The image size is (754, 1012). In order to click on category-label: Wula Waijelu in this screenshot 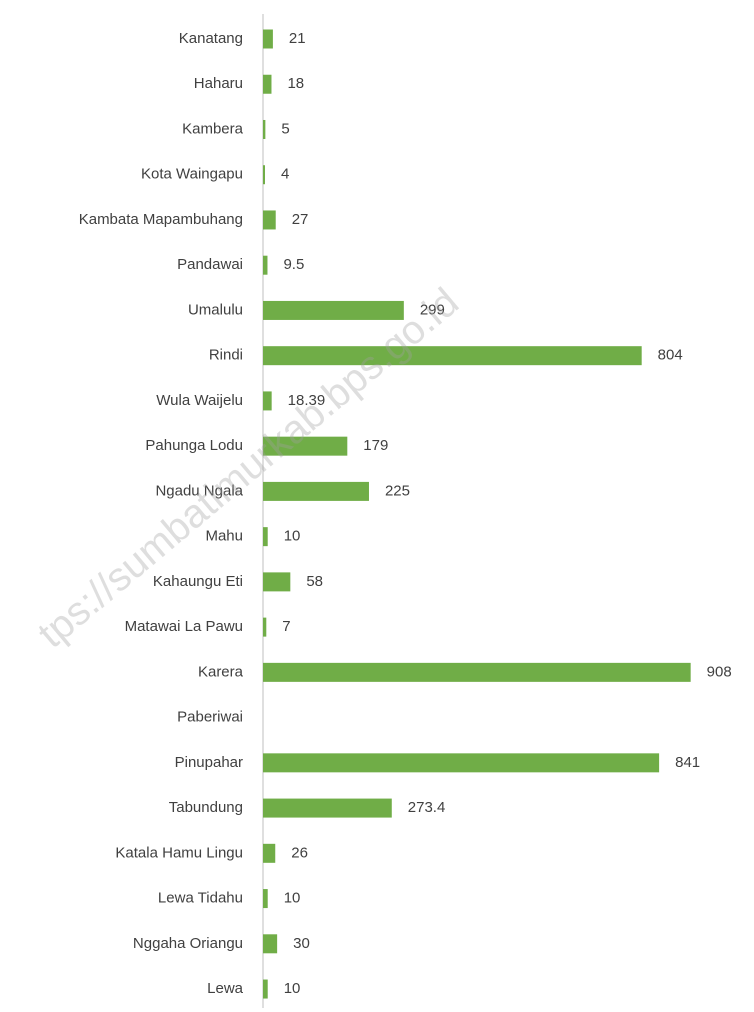, I will do `click(199, 400)`.